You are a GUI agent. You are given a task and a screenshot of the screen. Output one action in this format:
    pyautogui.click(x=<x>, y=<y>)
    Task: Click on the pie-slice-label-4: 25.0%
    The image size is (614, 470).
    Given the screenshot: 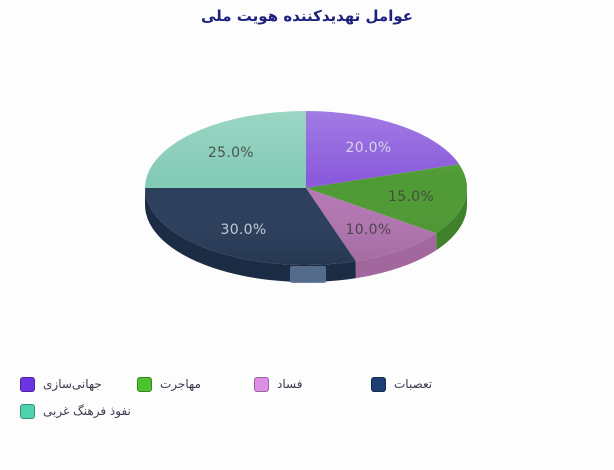 What is the action you would take?
    pyautogui.click(x=231, y=153)
    